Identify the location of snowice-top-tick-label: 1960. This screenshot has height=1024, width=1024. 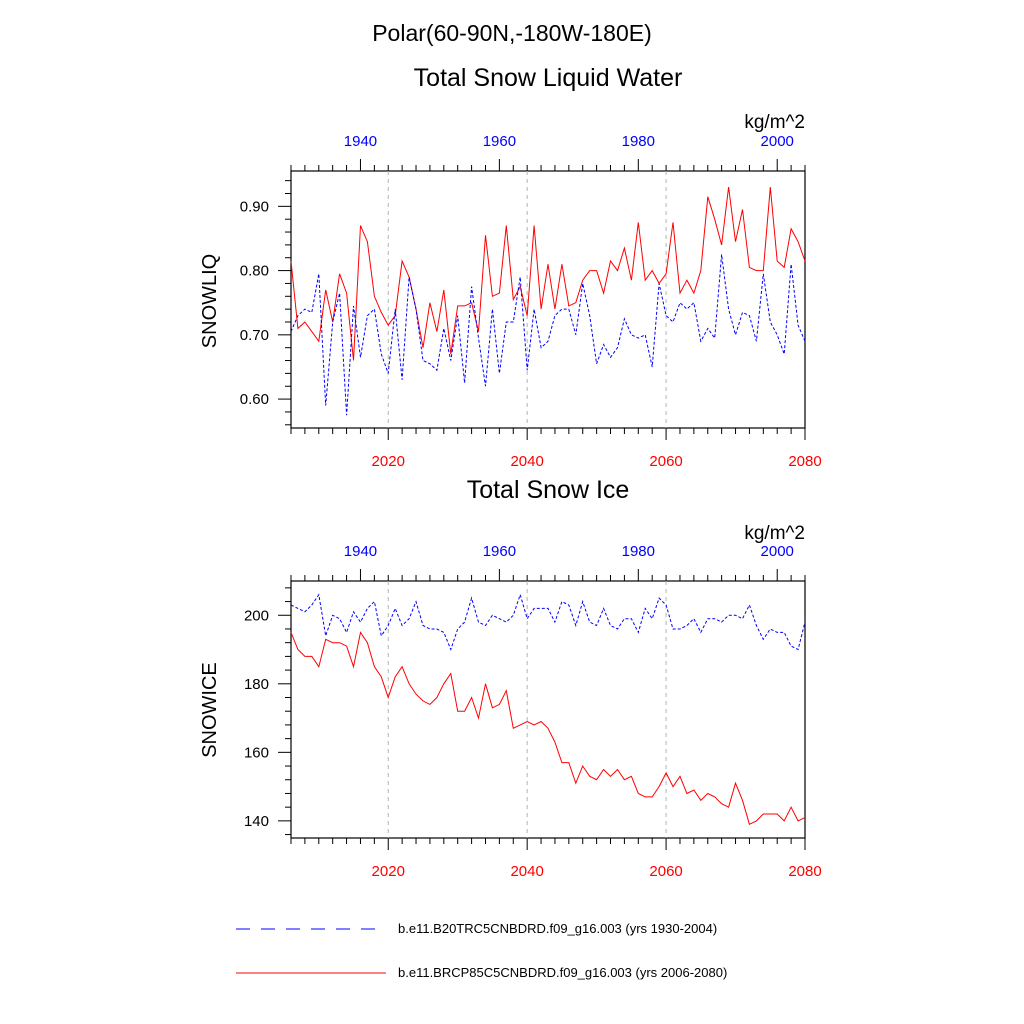
(499, 551).